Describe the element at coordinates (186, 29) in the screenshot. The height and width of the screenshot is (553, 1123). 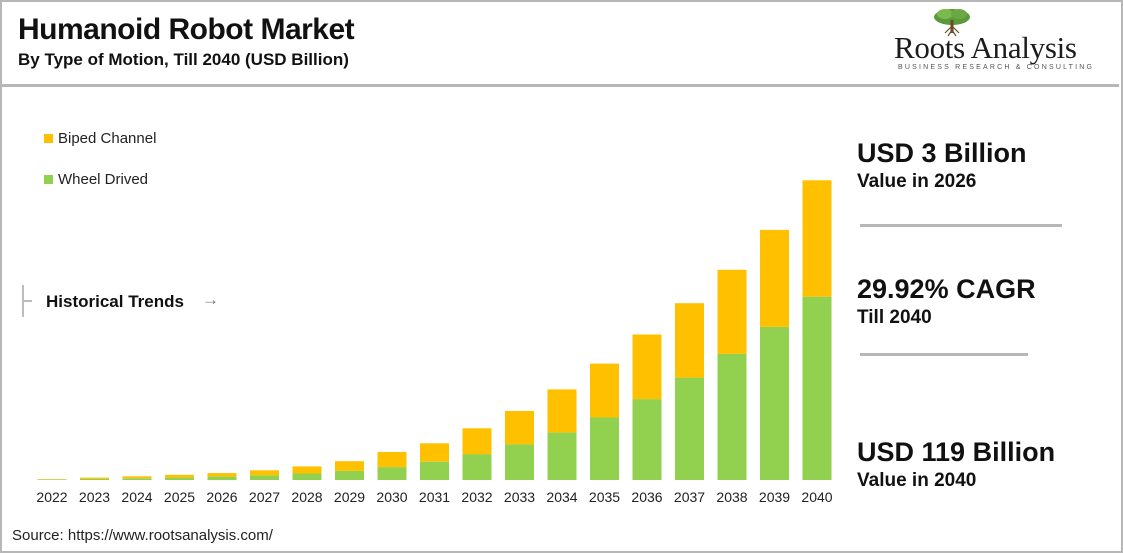
I see `page-title: Humanoid Robot Market` at that location.